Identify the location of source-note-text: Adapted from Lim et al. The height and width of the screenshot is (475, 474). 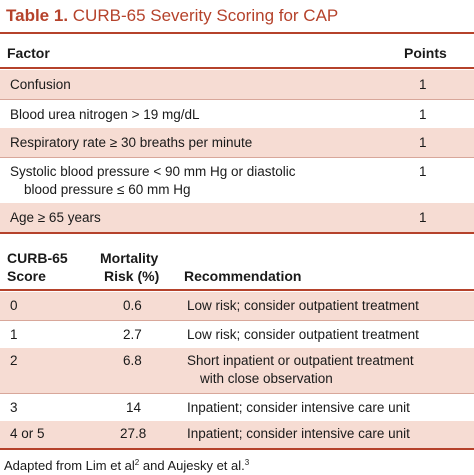
(69, 465).